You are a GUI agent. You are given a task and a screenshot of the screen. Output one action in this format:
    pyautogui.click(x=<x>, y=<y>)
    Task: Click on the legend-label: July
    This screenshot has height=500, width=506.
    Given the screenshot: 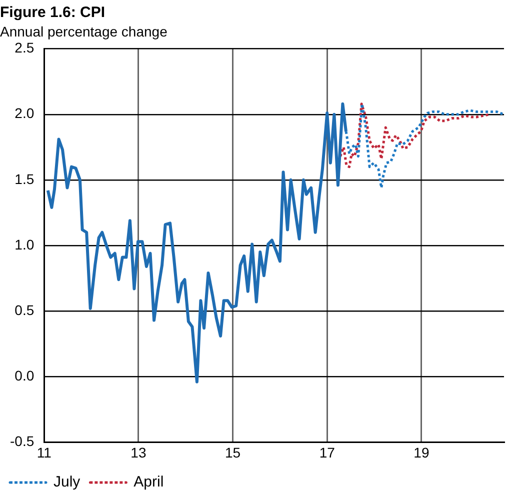 What is the action you would take?
    pyautogui.click(x=67, y=482)
    